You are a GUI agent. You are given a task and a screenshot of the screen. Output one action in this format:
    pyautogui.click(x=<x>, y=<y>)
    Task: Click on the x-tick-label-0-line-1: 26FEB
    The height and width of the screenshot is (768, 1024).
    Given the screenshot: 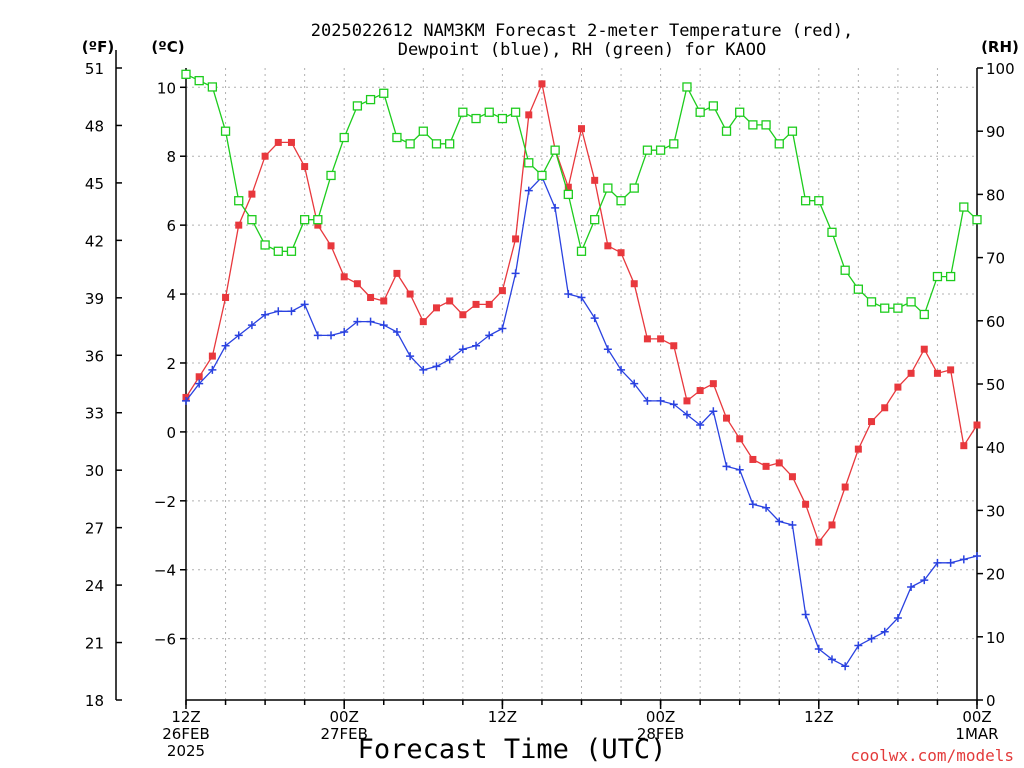 What is the action you would take?
    pyautogui.click(x=185, y=734)
    